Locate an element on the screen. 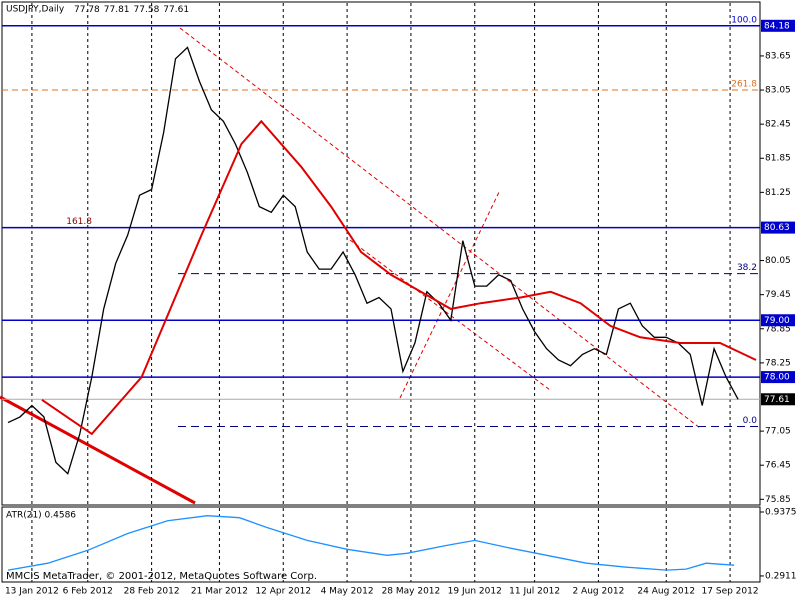 The width and height of the screenshot is (800, 600). fibo-label: 161.8 is located at coordinates (79, 222).